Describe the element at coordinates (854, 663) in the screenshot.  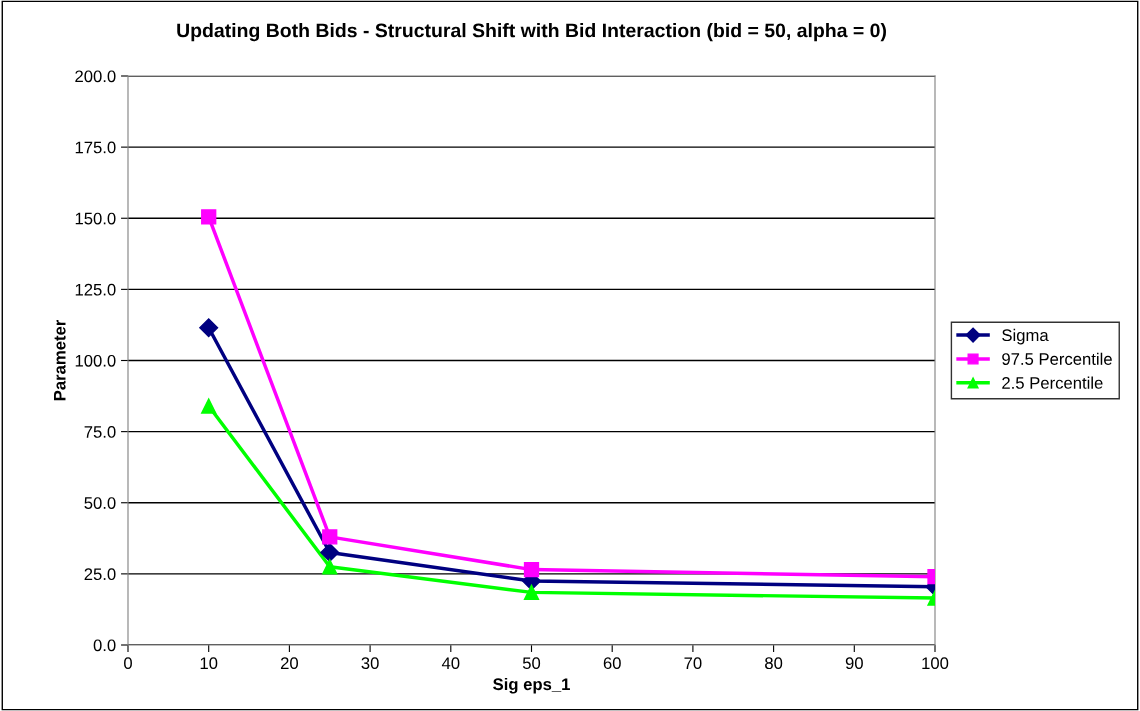
I see `x-tick-label: 90` at that location.